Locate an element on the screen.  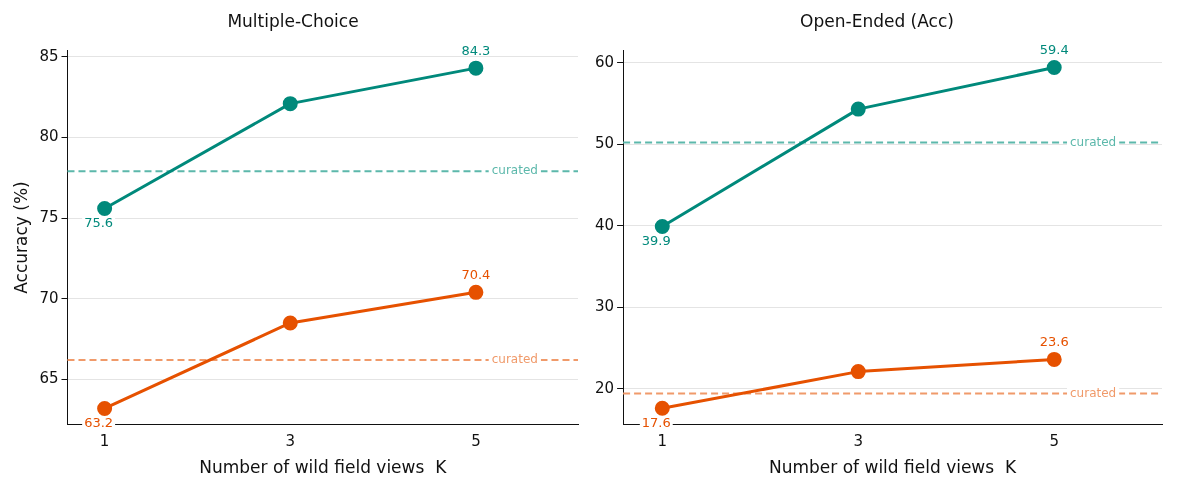
y-tick-label: 60 is located at coordinates (604, 61).